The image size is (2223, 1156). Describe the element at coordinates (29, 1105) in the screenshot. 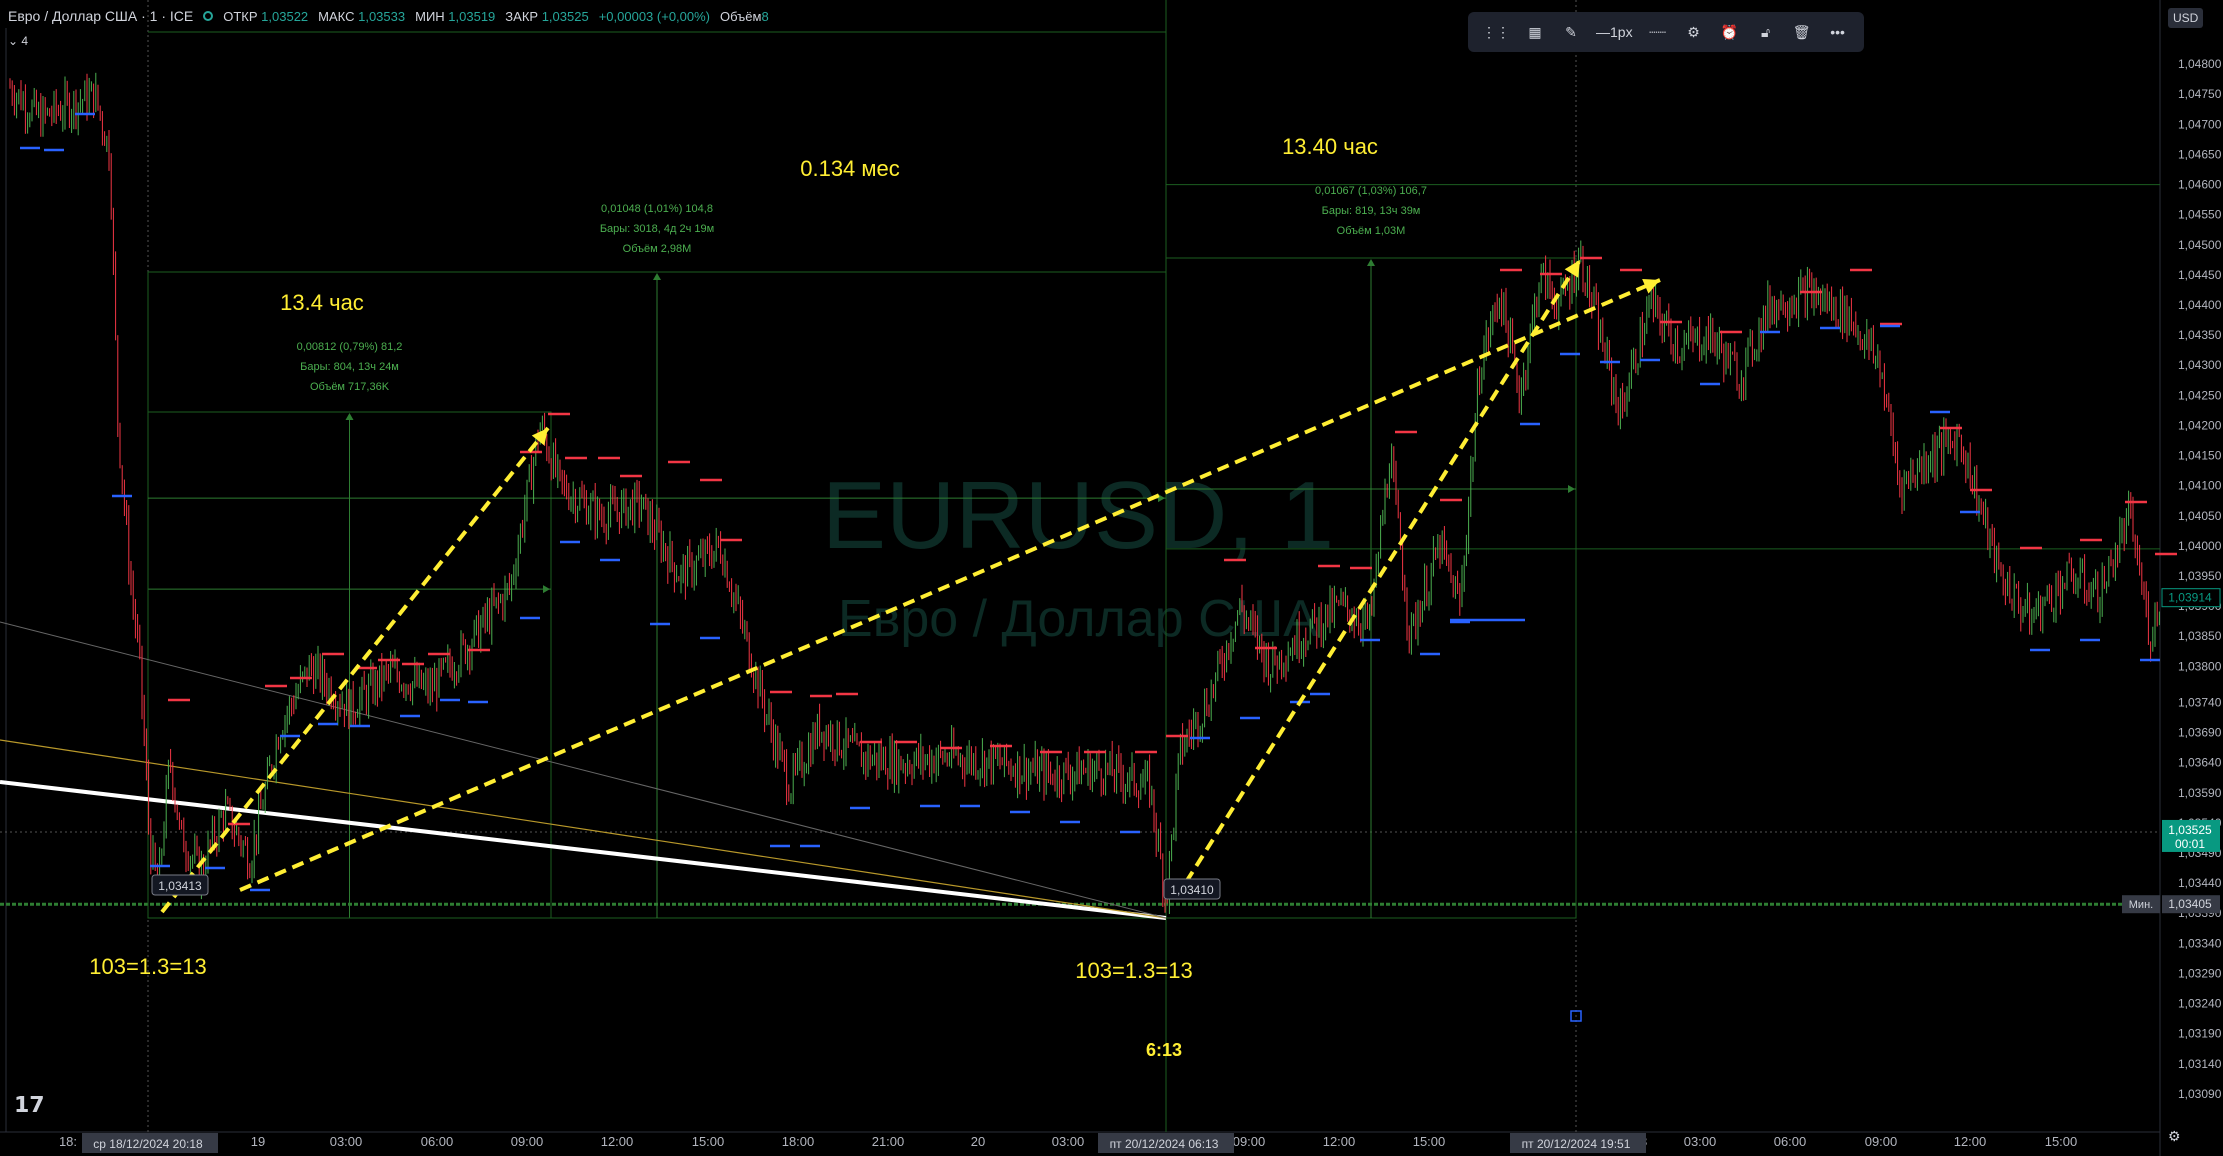

I see `tradingview-logo-icon: 𝟭𝟳` at that location.